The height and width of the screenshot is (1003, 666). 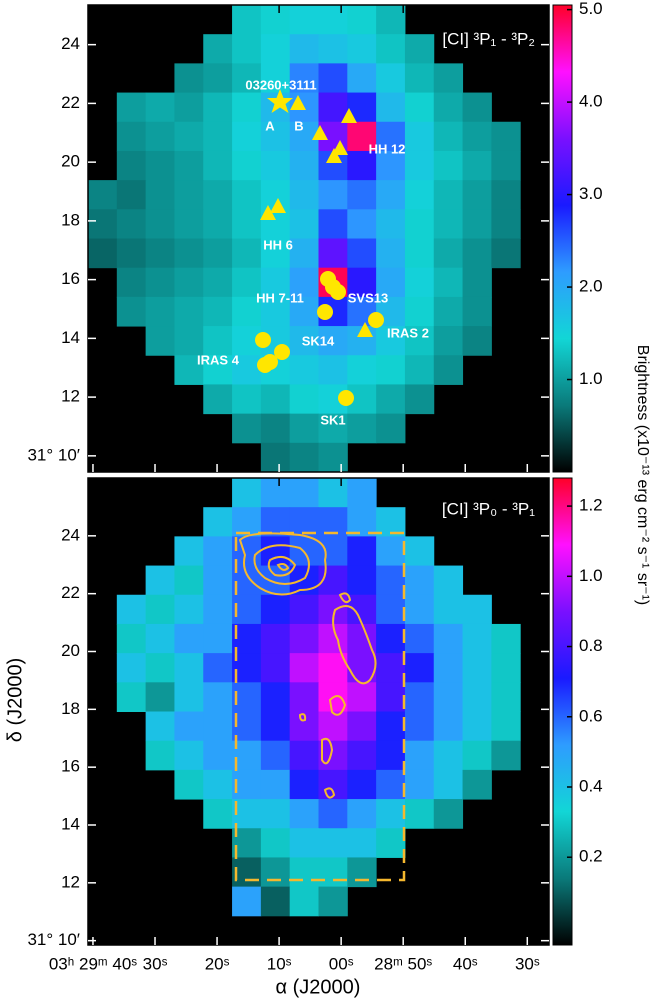 I want to click on source-label: HH 6, so click(x=278, y=244).